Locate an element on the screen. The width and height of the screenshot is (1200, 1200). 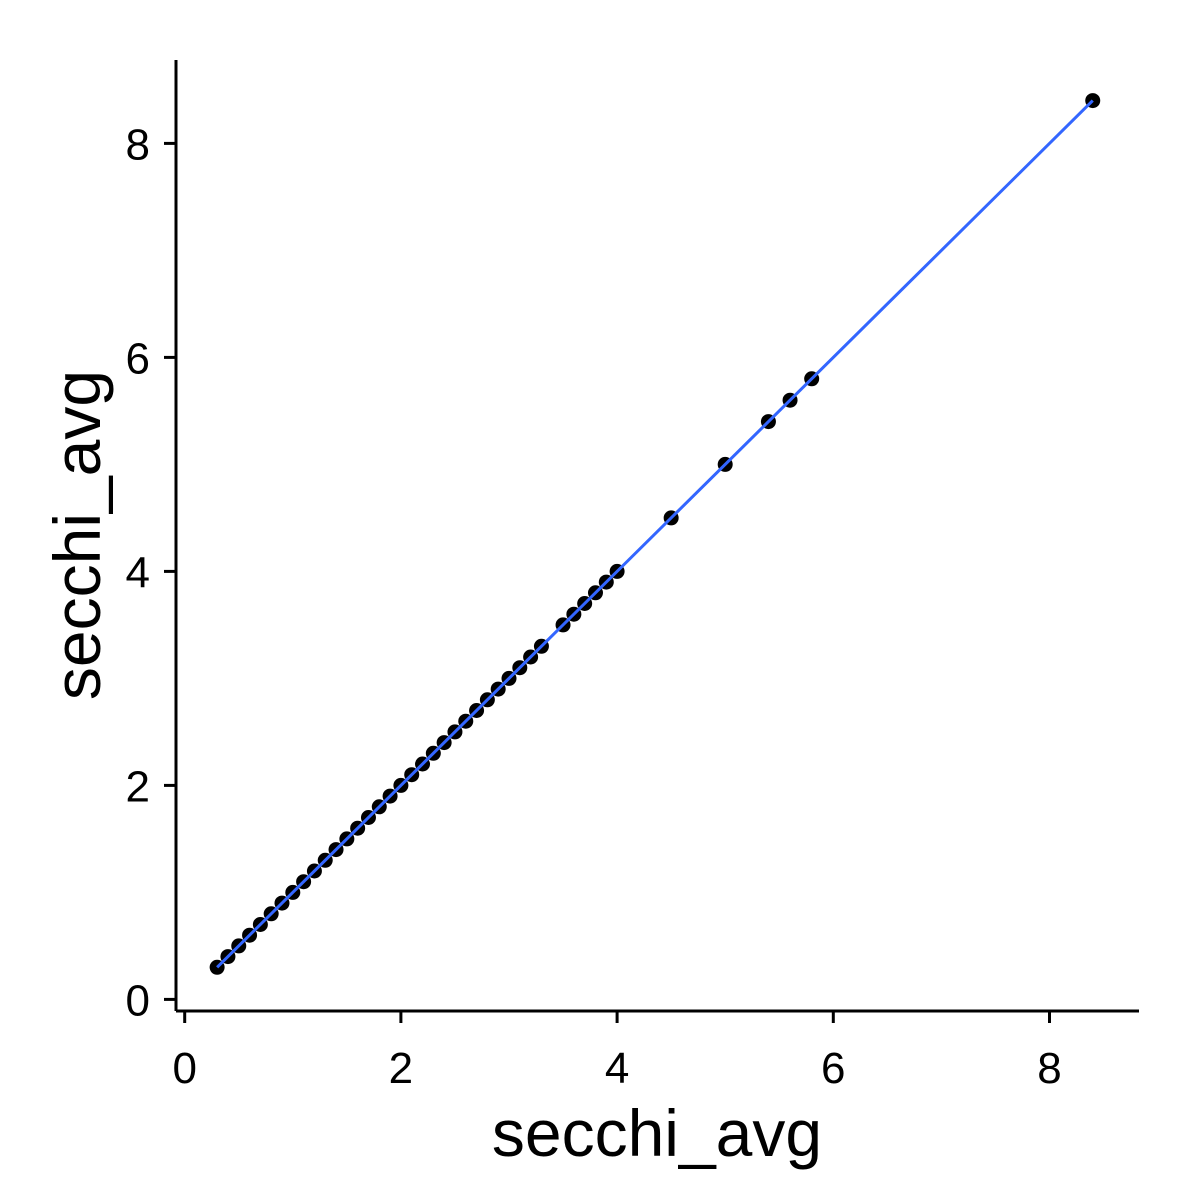
y-tick-label-0: 0 is located at coordinates (138, 1000).